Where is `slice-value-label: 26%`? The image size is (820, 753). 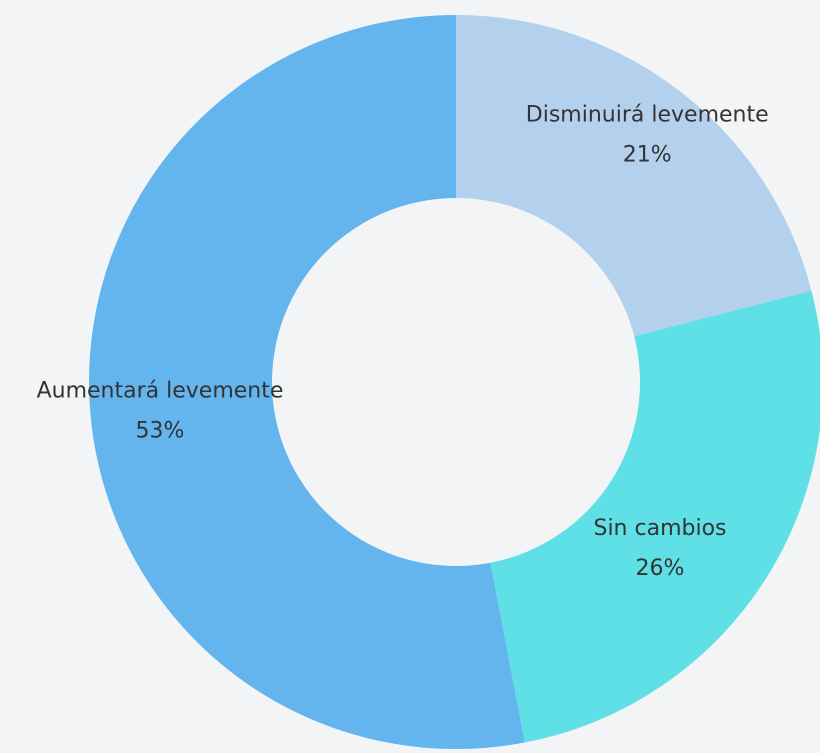 slice-value-label: 26% is located at coordinates (660, 568).